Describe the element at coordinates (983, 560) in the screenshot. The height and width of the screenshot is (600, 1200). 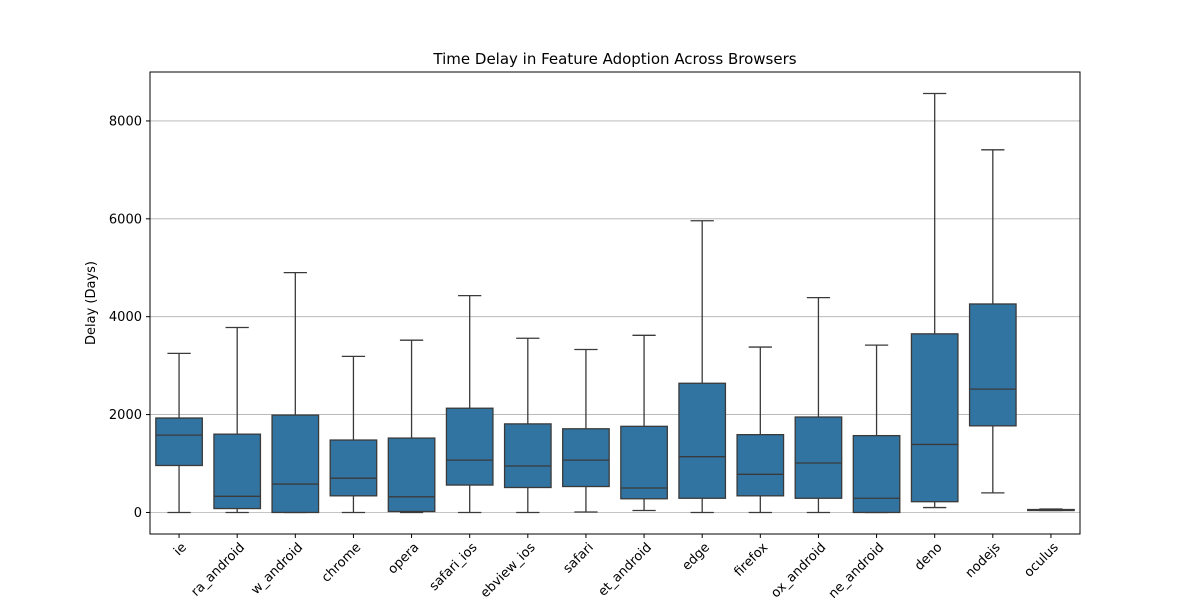
I see `x-tick-label: nodejs` at that location.